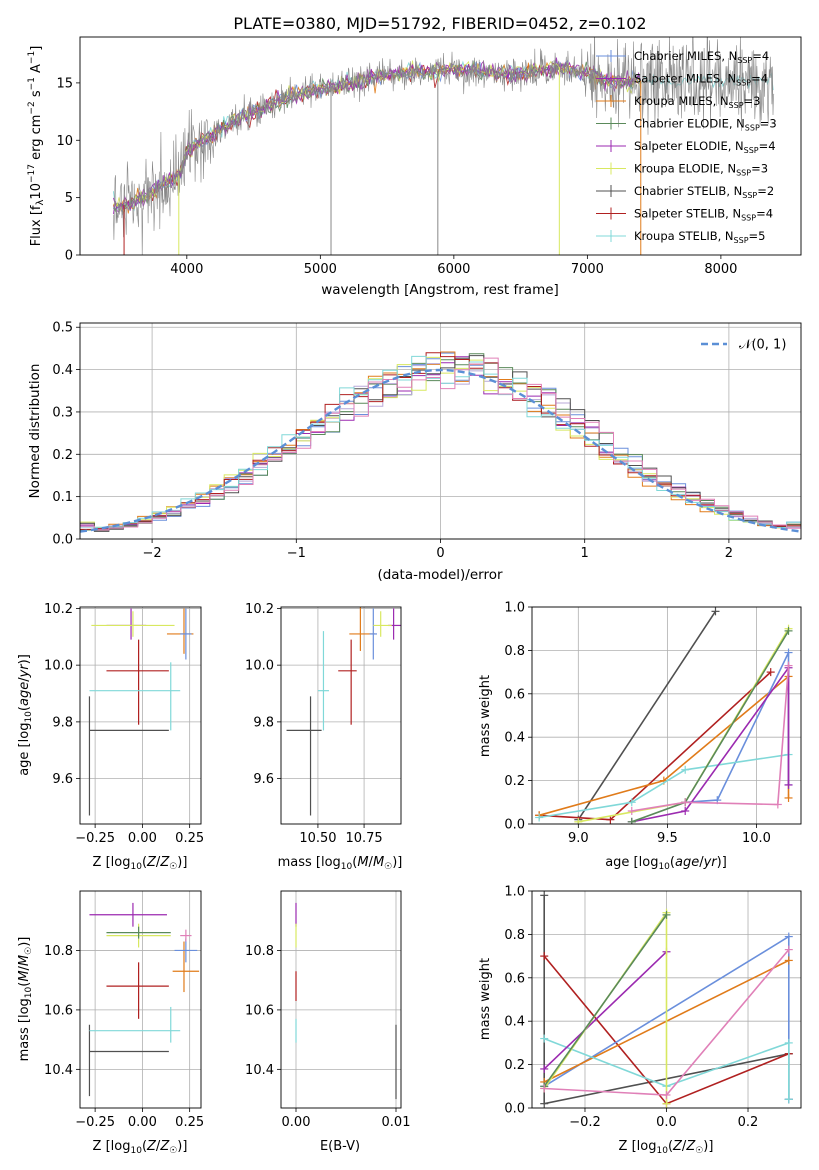 The width and height of the screenshot is (819, 1170). Describe the element at coordinates (396, 1122) in the screenshot. I see `x-tick-label: 0.01` at that location.